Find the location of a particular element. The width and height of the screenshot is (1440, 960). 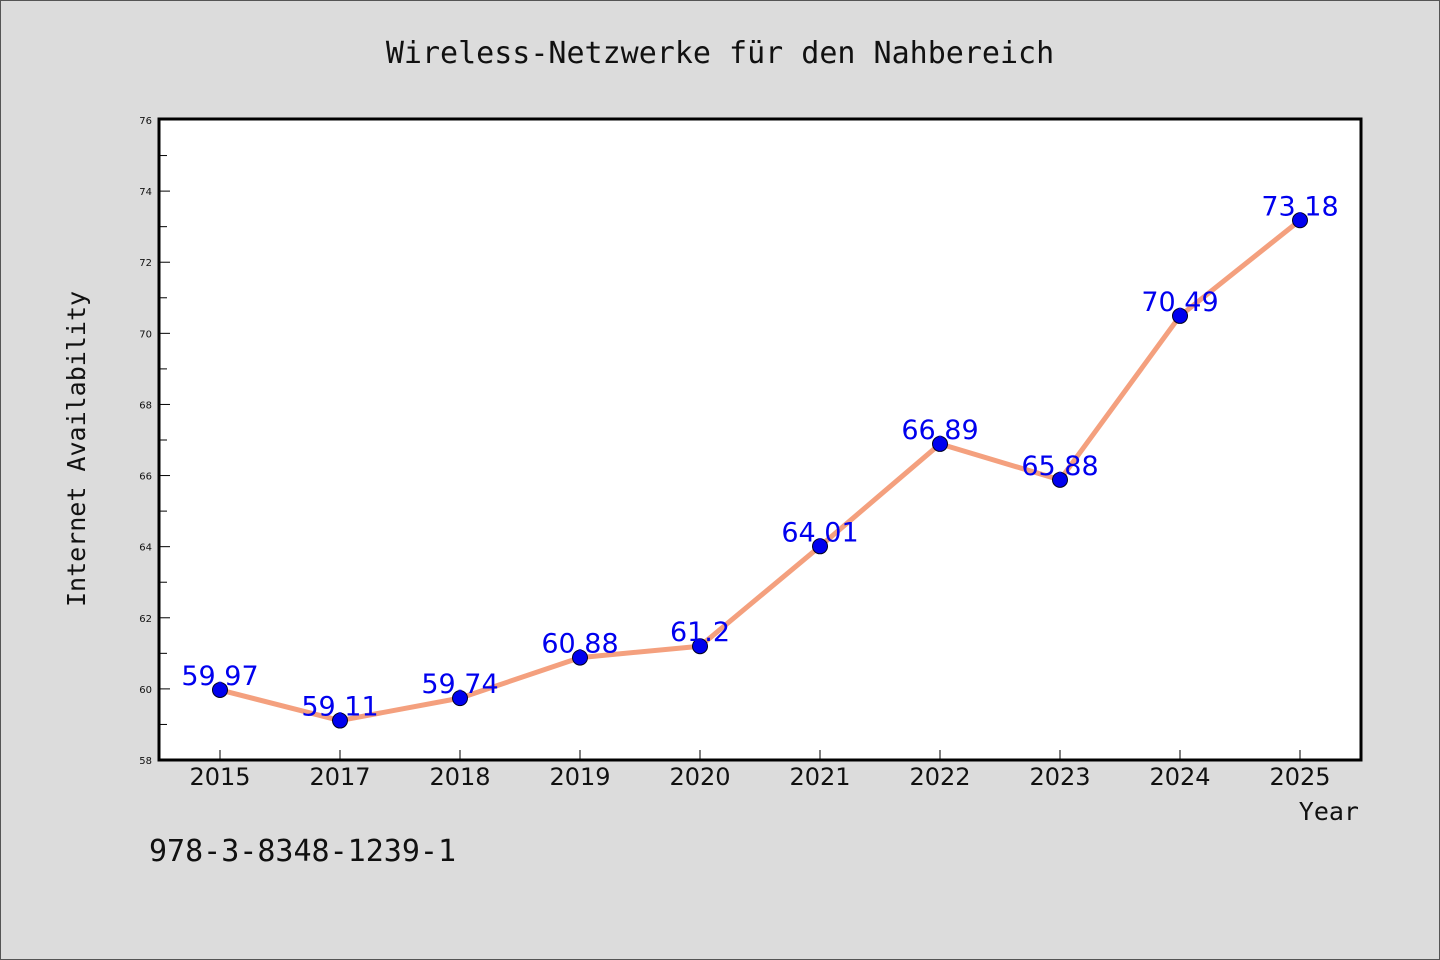

data-label: 59.11 is located at coordinates (339, 707).